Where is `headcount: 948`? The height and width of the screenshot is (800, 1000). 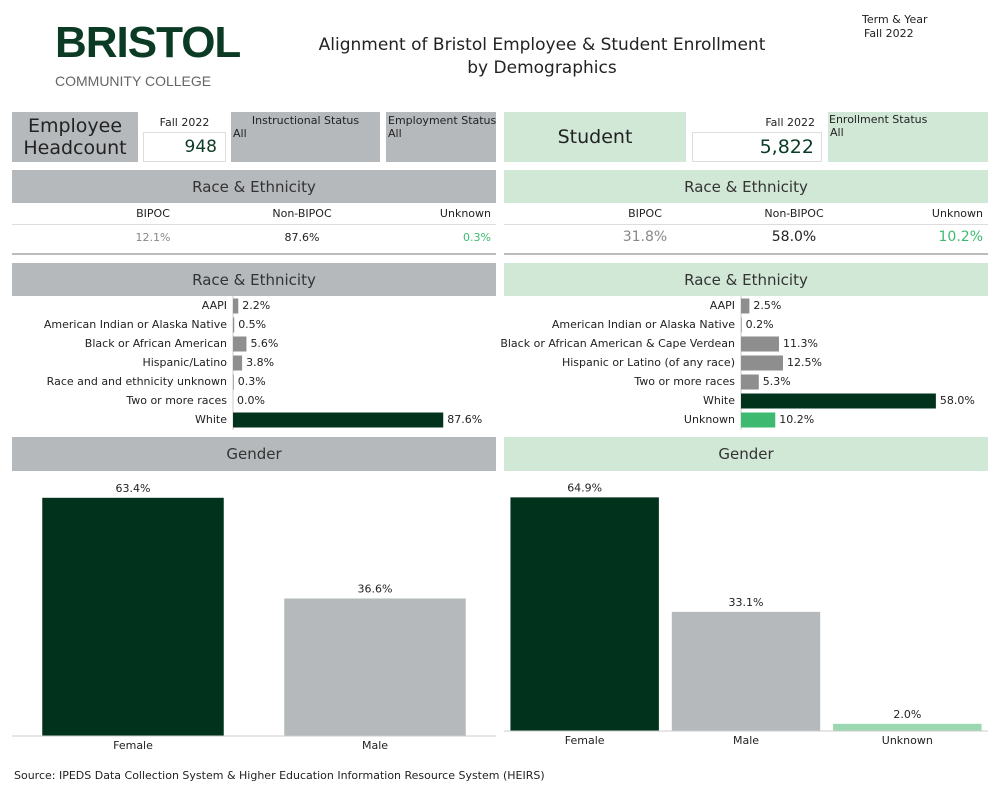
headcount: 948 is located at coordinates (184, 147).